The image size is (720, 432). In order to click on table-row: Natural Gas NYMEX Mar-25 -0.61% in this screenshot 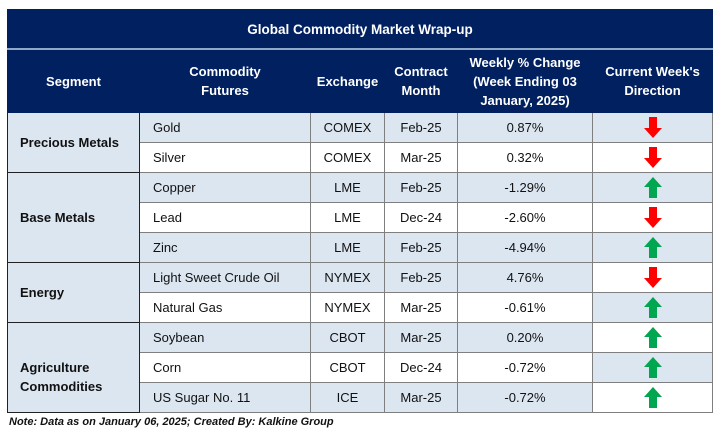, I will do `click(361, 307)`.